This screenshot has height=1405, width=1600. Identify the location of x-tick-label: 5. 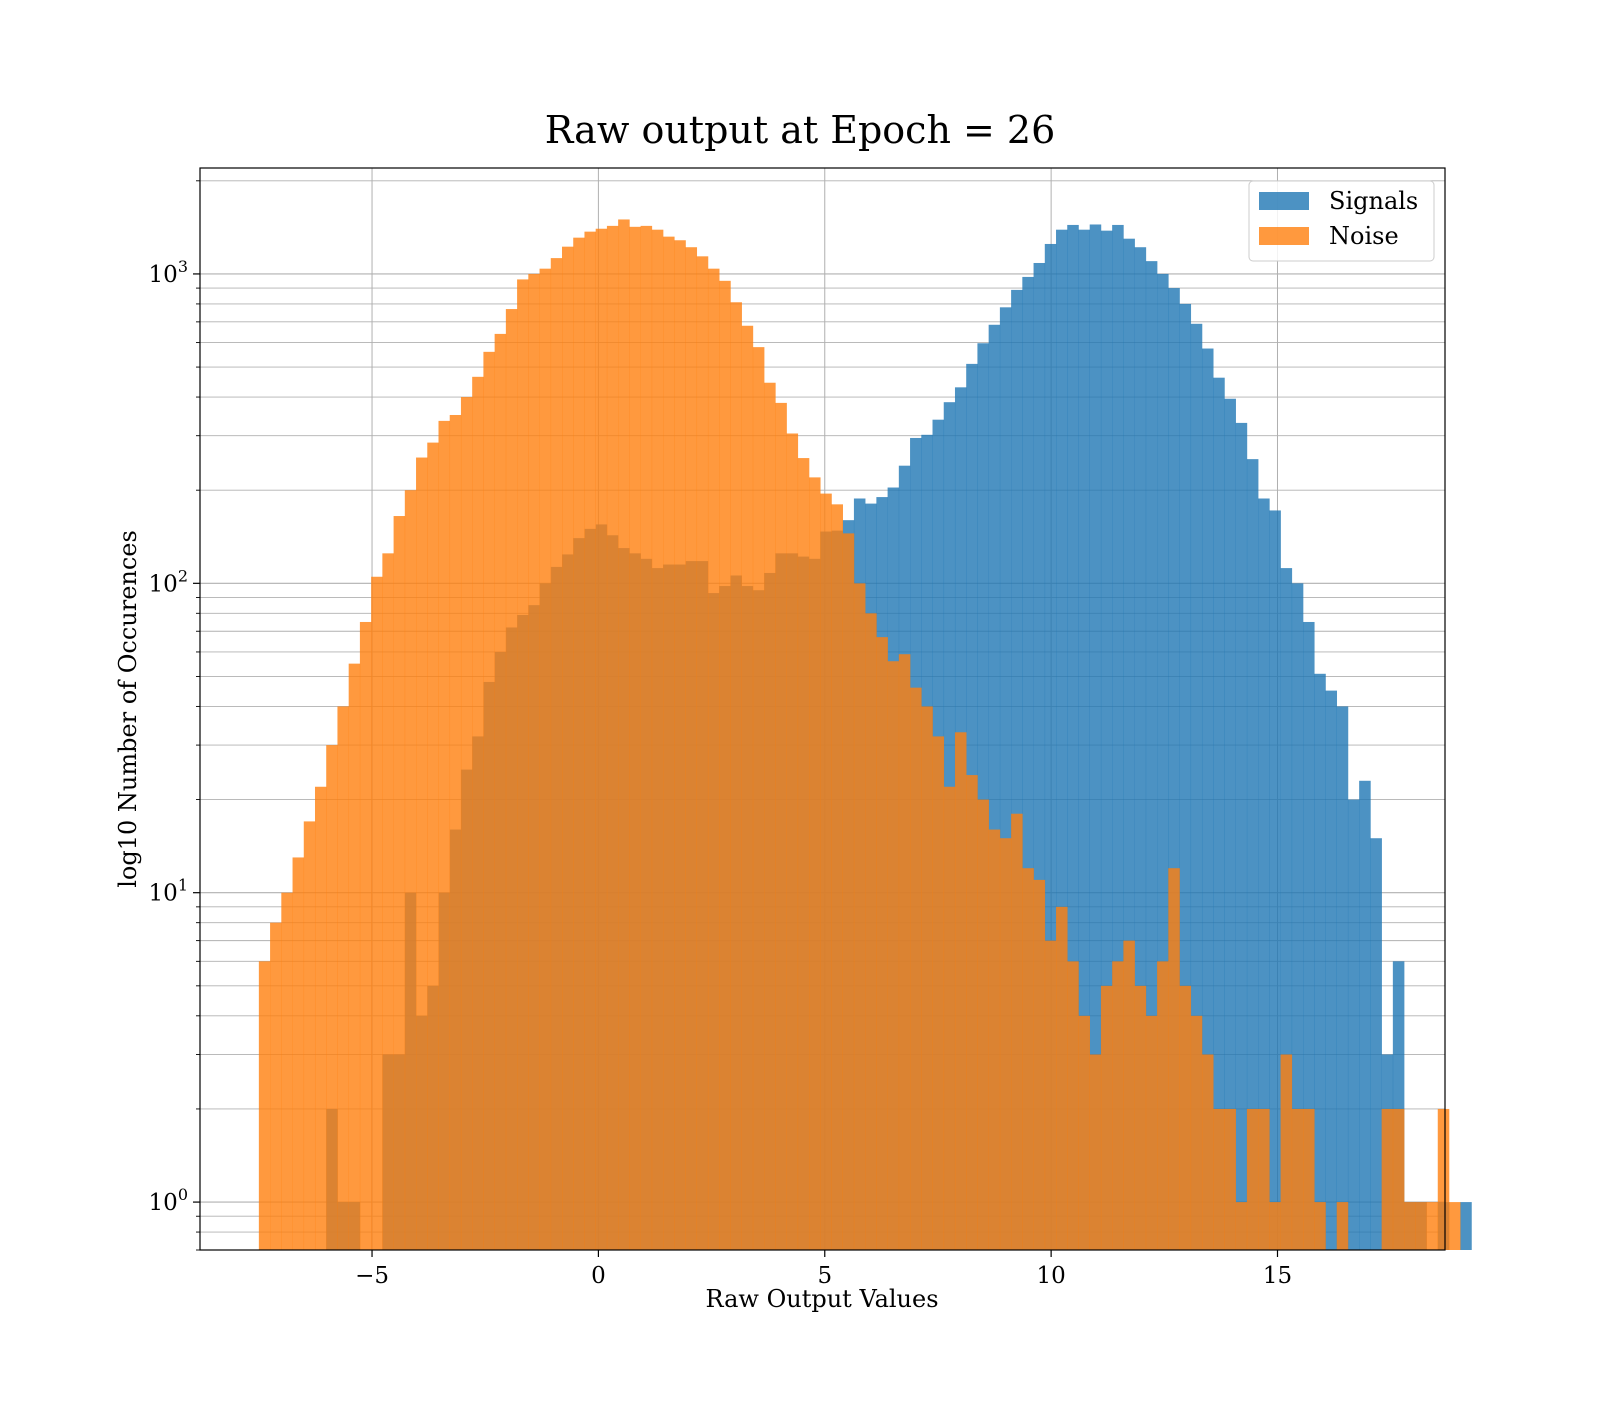
(824, 1276).